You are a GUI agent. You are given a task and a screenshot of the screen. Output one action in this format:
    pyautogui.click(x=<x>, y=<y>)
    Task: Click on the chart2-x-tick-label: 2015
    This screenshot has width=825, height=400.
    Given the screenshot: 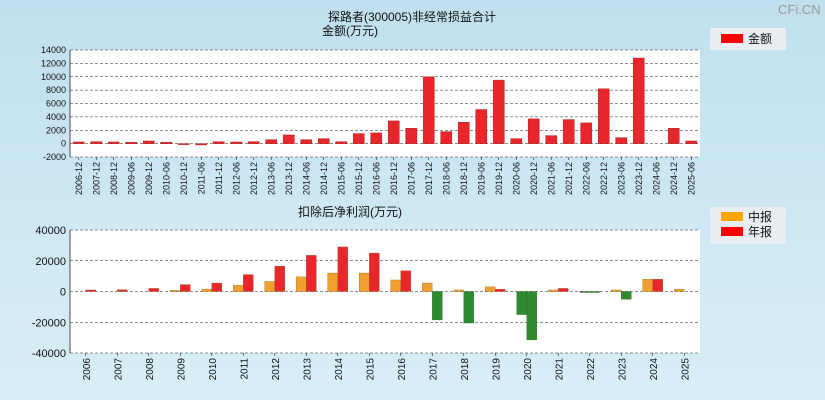 What is the action you would take?
    pyautogui.click(x=370, y=369)
    